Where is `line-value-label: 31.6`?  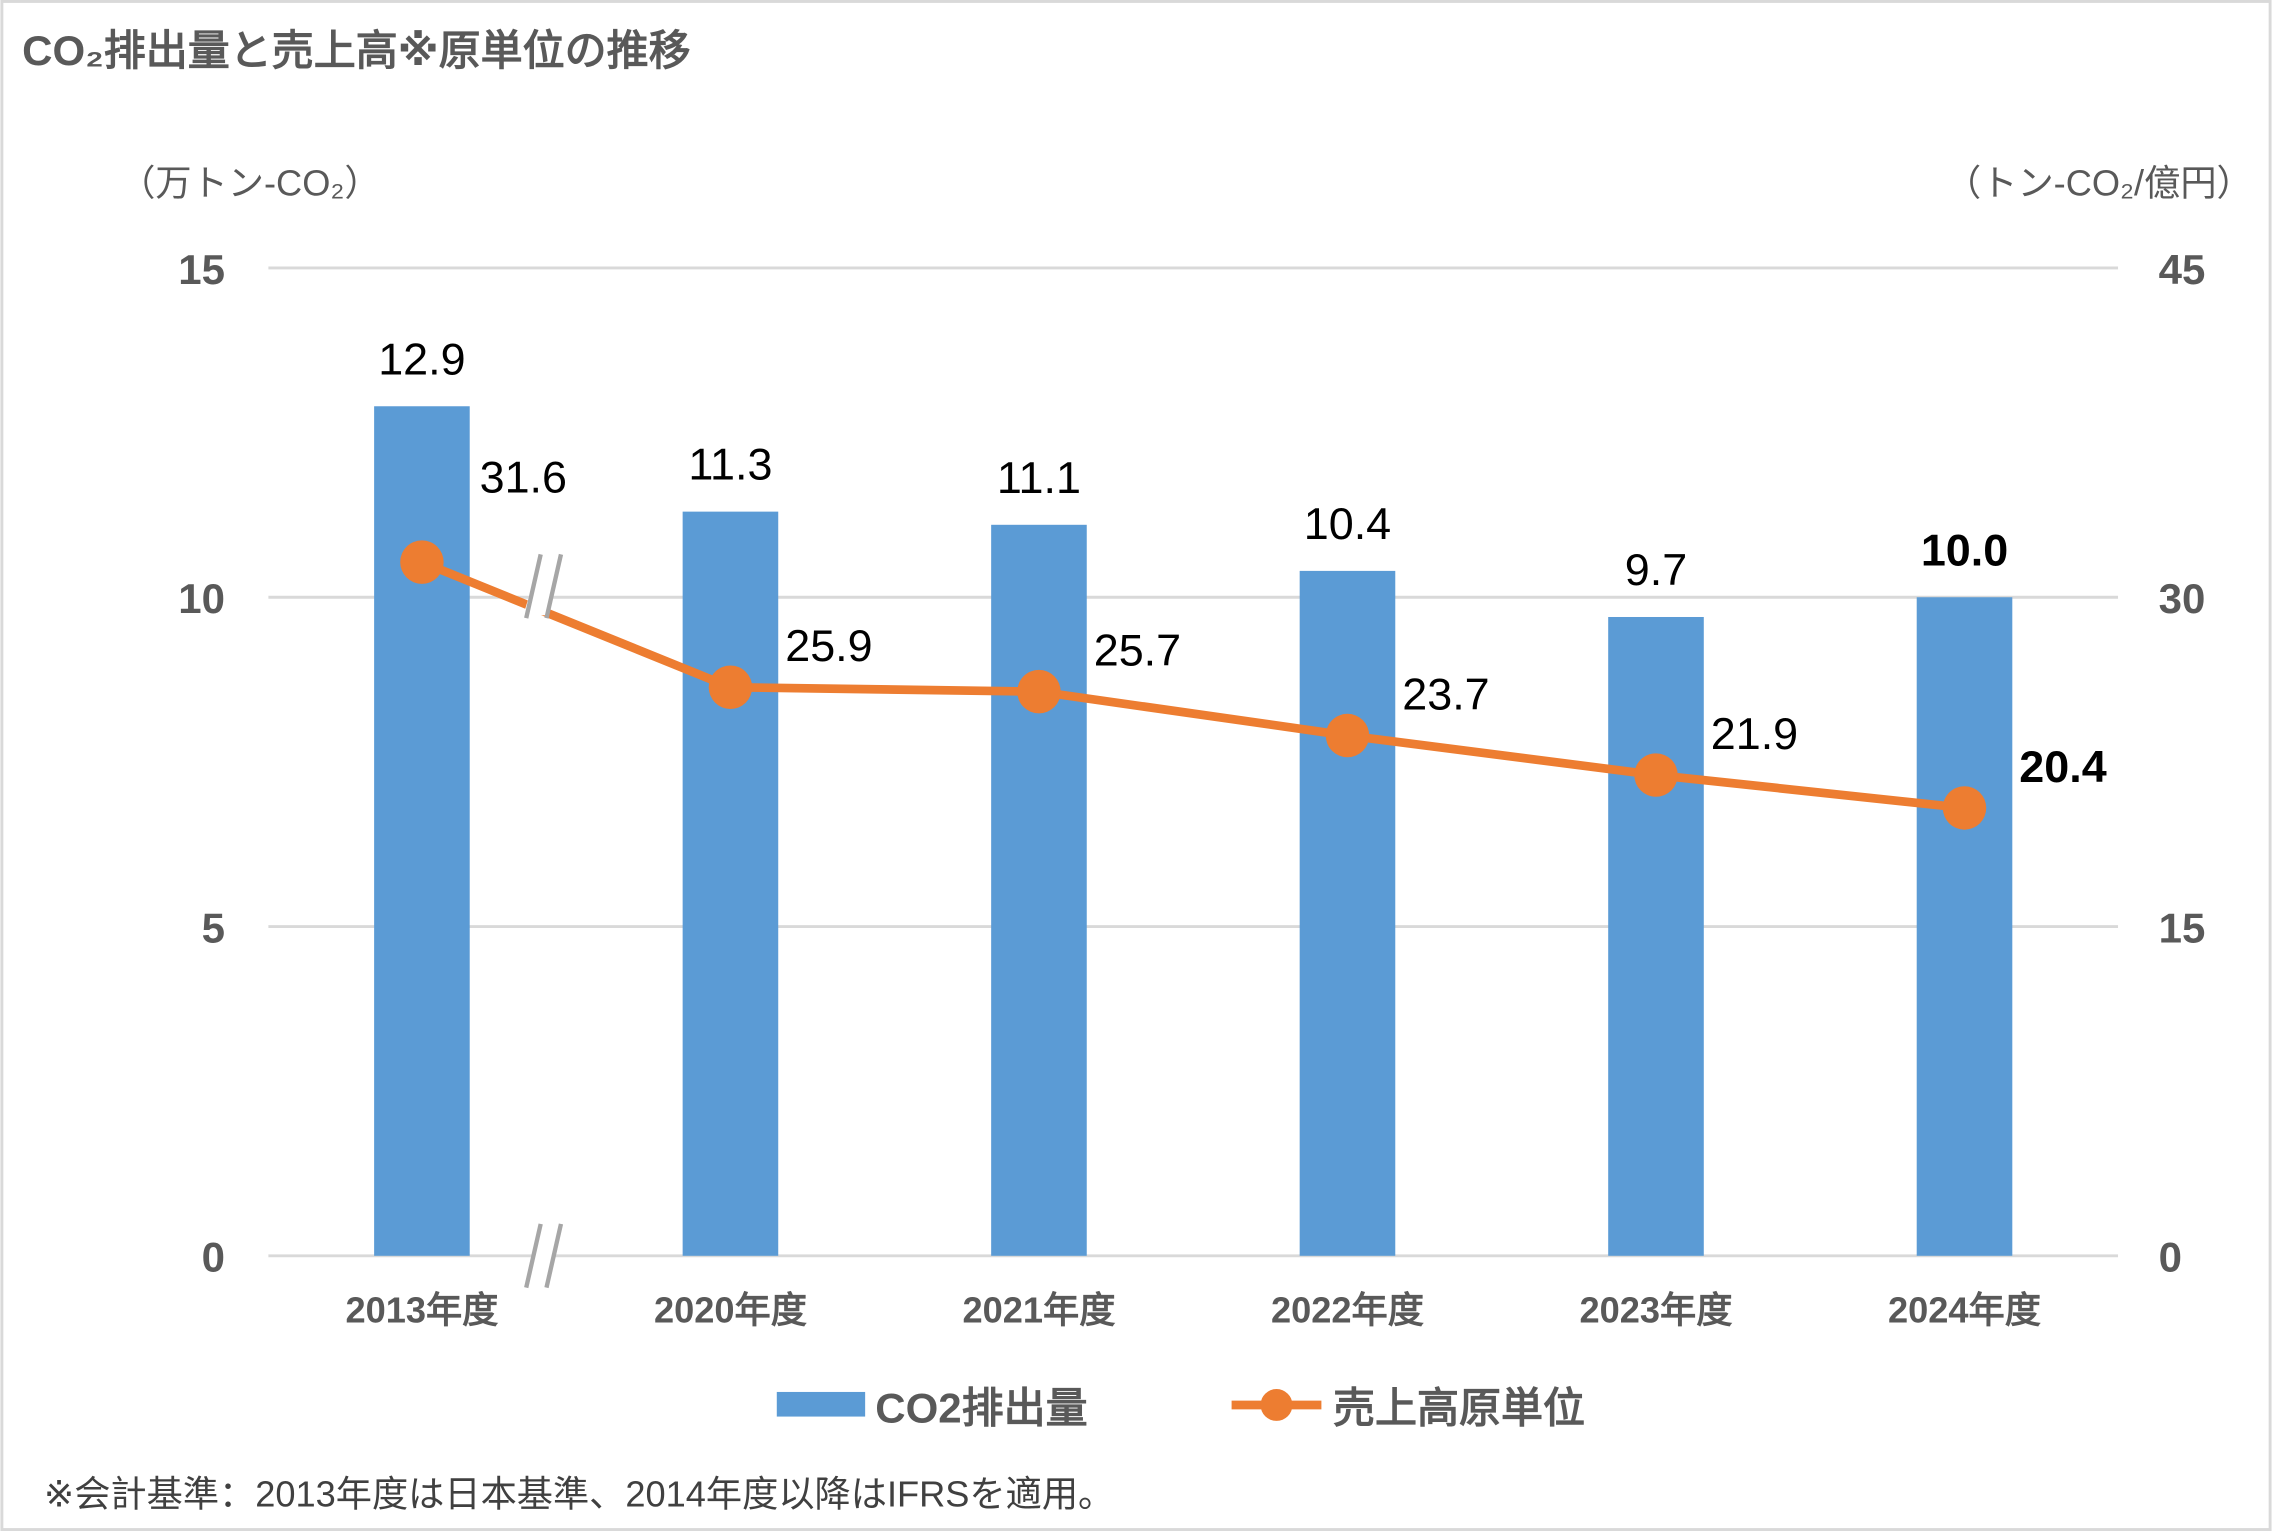
line-value-label: 31.6 is located at coordinates (523, 477).